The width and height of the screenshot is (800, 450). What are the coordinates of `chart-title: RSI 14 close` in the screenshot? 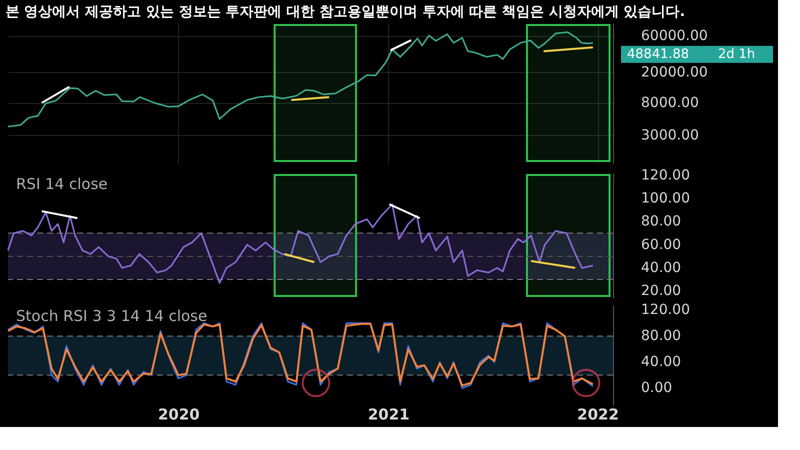 It's located at (62, 184).